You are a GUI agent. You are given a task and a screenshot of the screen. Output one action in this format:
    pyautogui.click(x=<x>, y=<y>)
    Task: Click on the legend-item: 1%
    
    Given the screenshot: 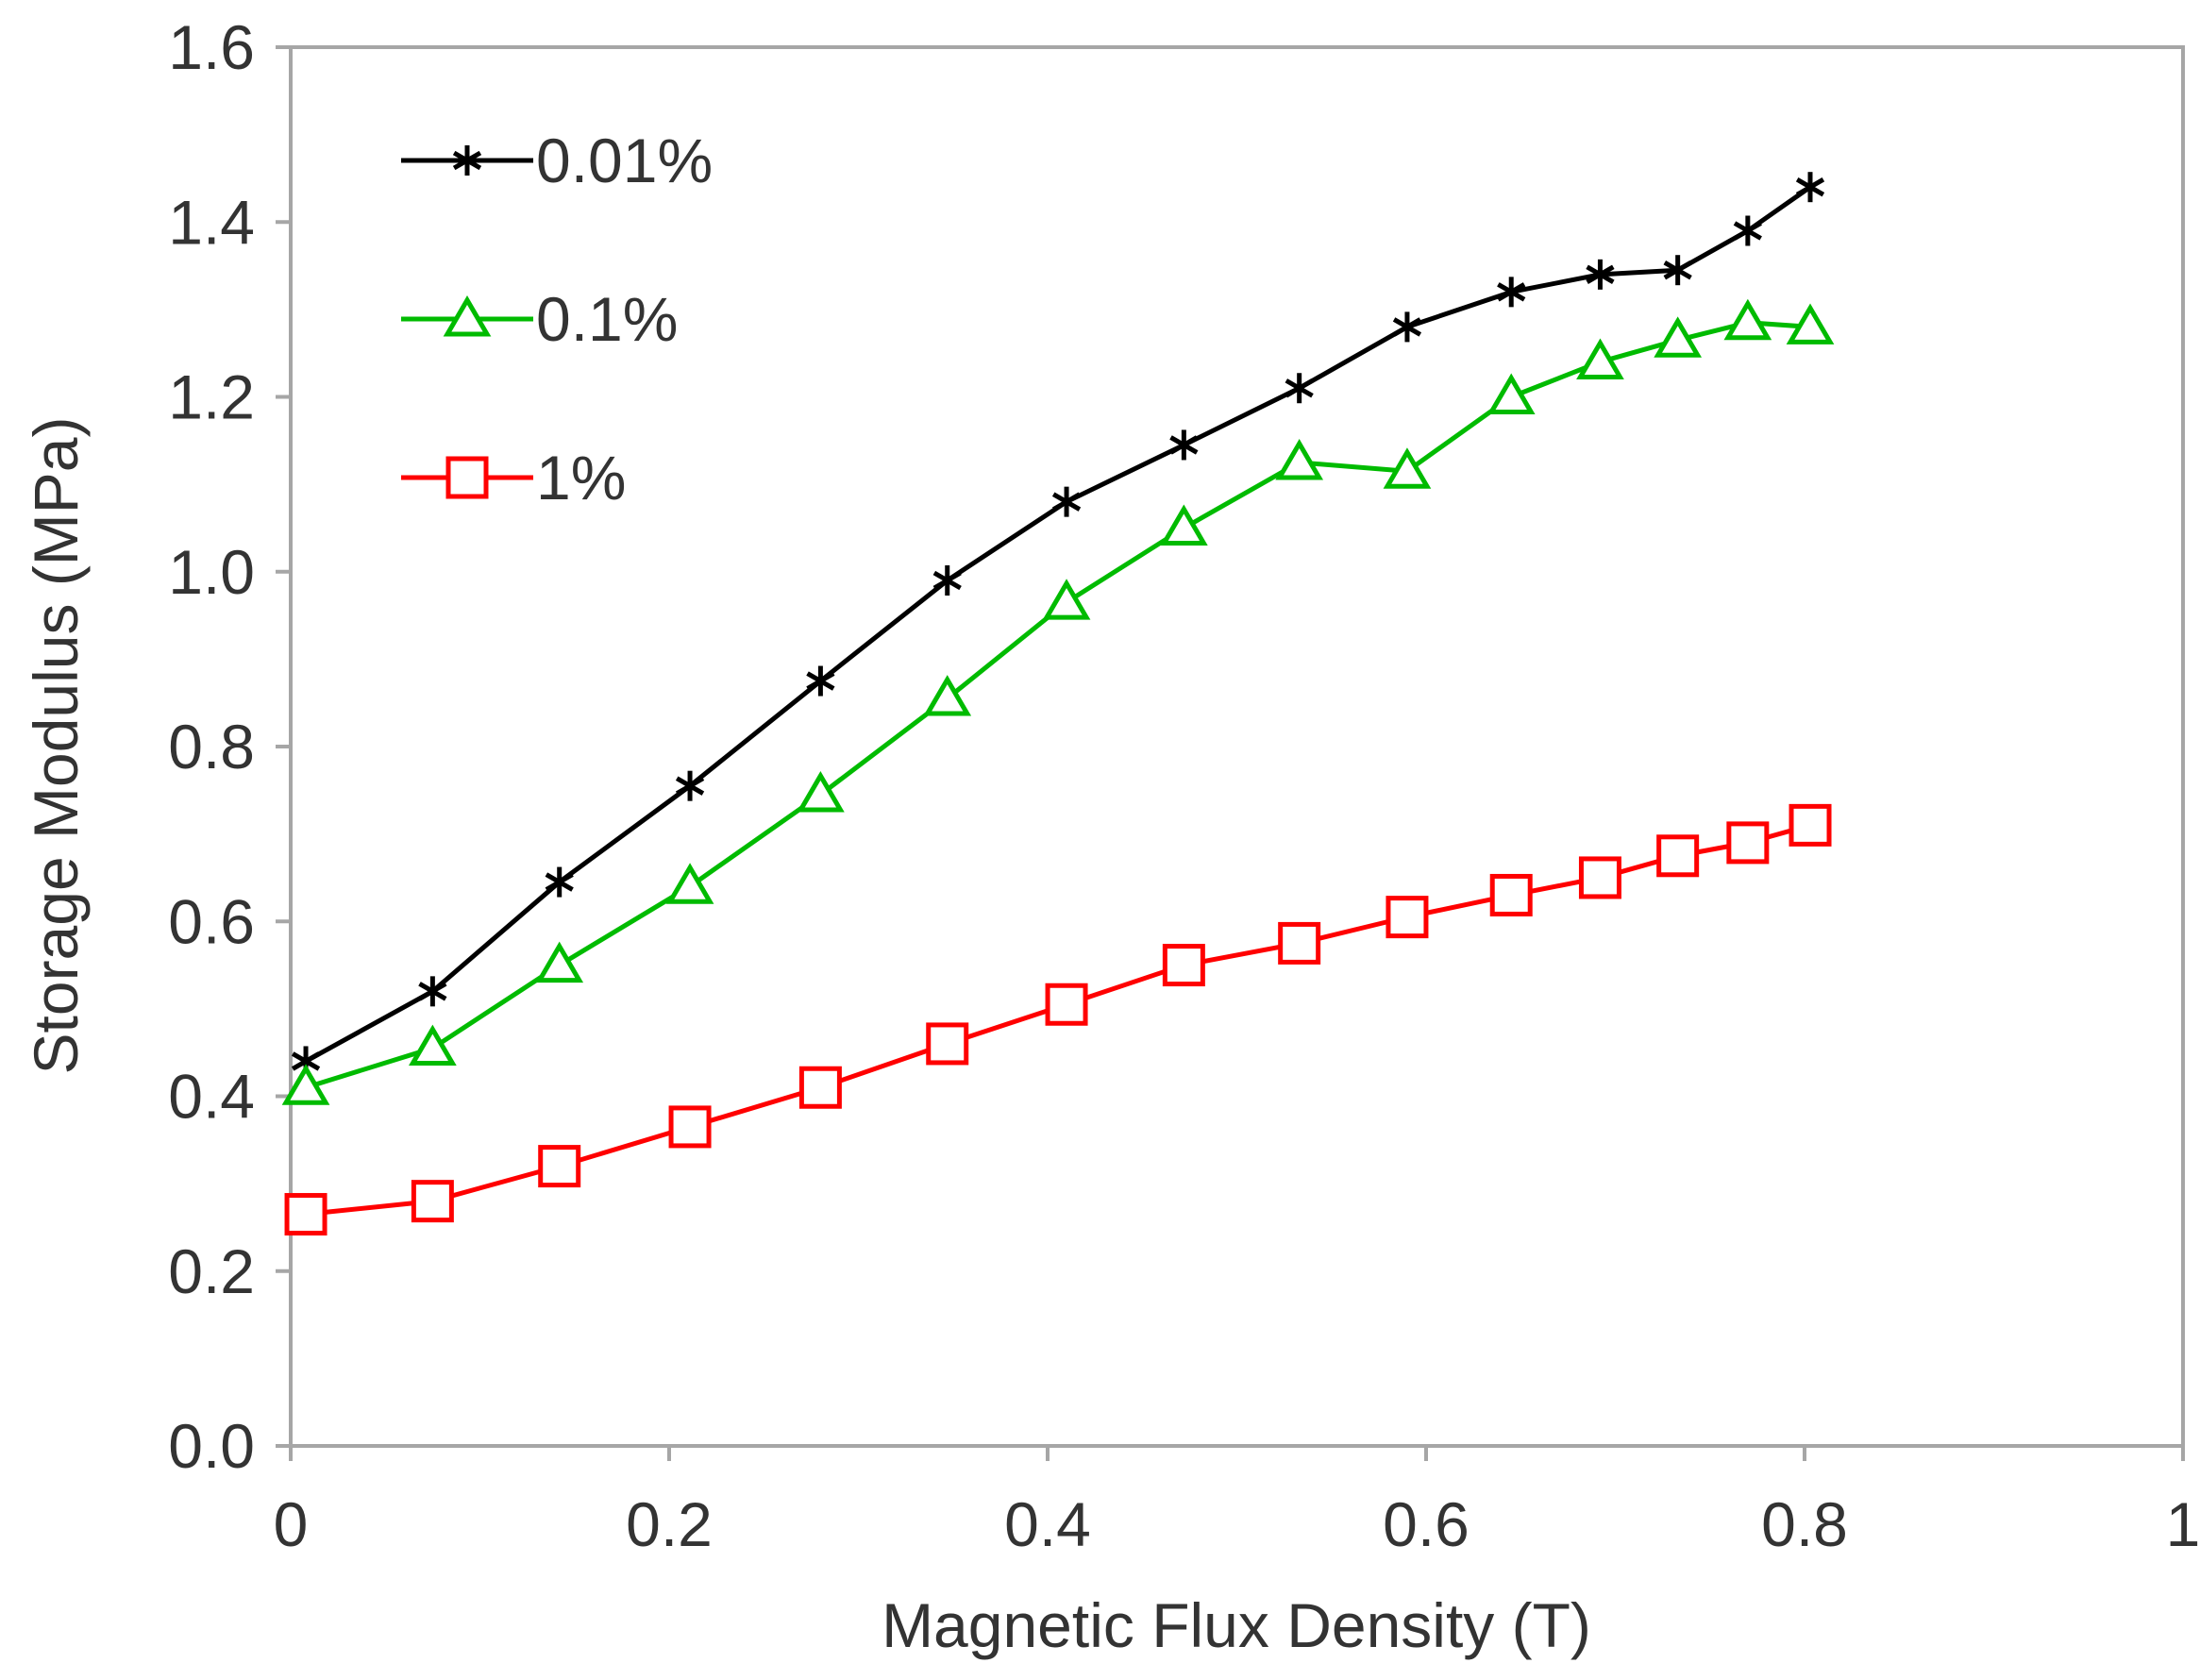 What is the action you would take?
    pyautogui.click(x=513, y=477)
    